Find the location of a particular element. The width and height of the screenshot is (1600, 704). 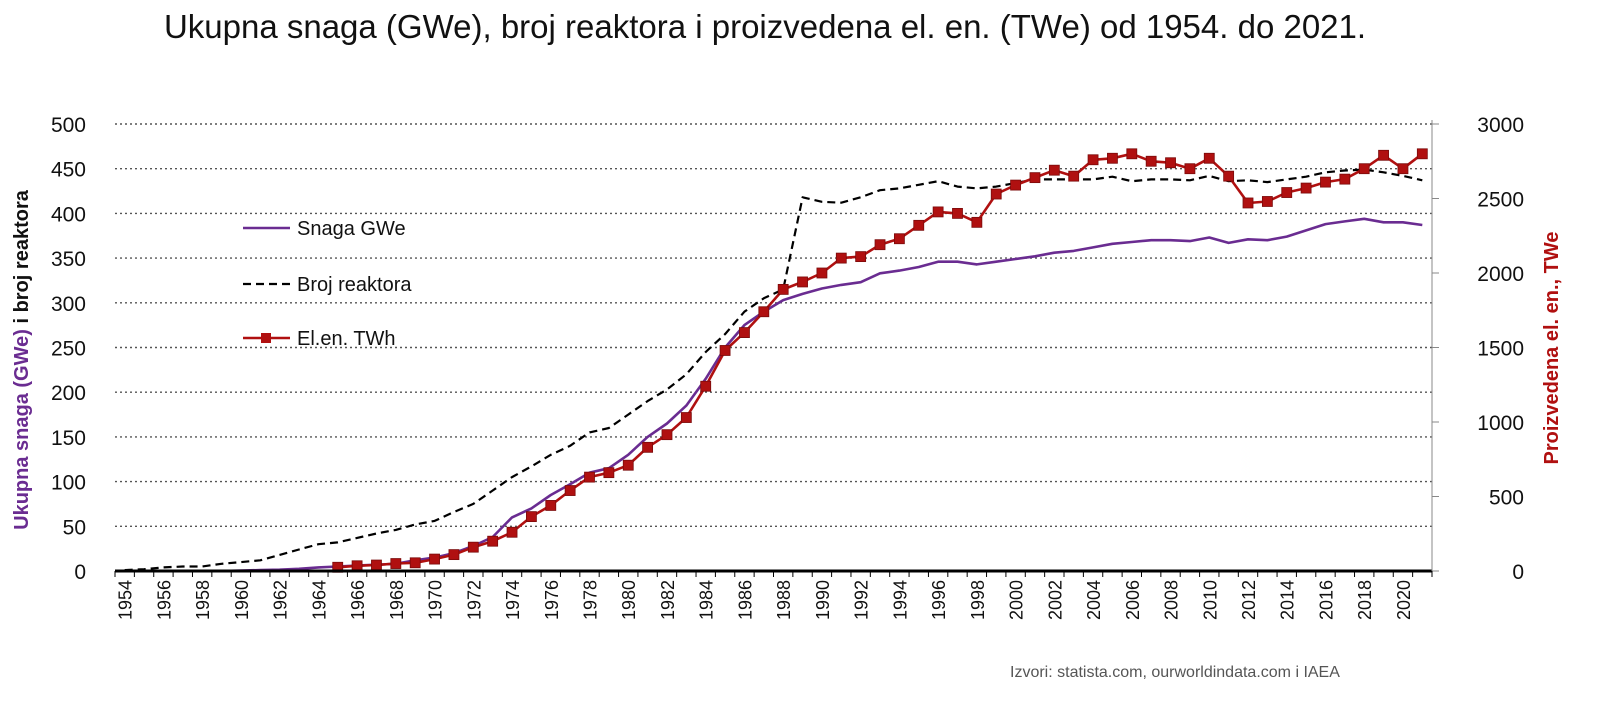

x-tick-label: 1984 is located at coordinates (707, 600).